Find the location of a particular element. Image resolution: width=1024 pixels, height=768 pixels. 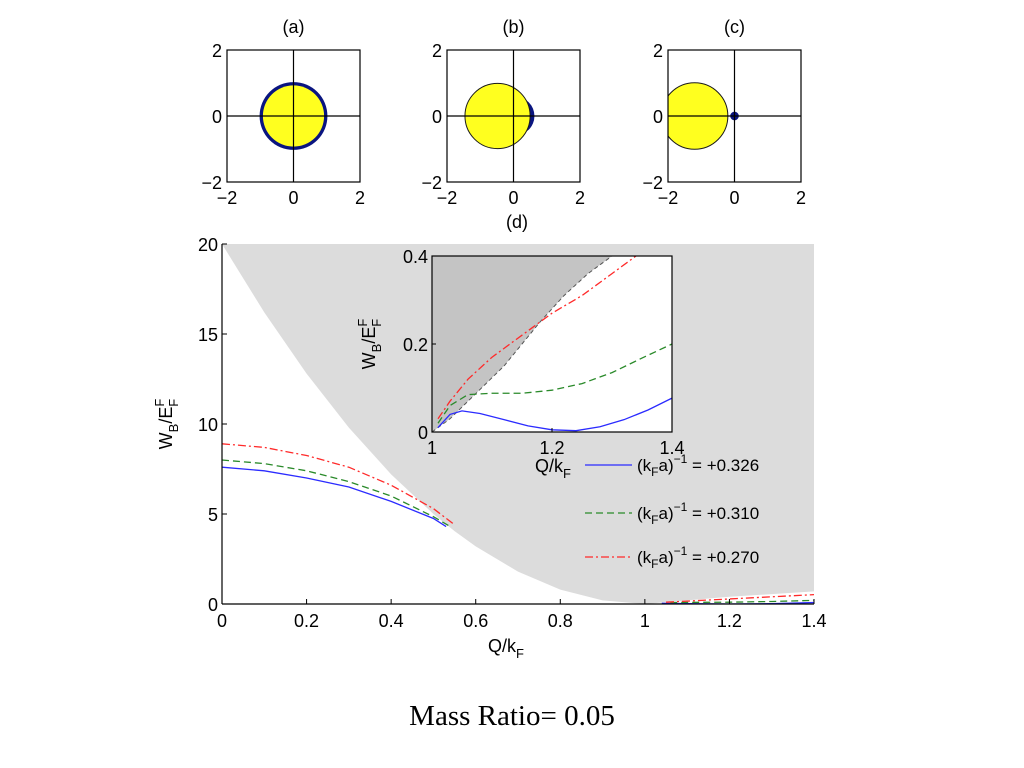

inset-x-tick-label: 1 is located at coordinates (432, 448).